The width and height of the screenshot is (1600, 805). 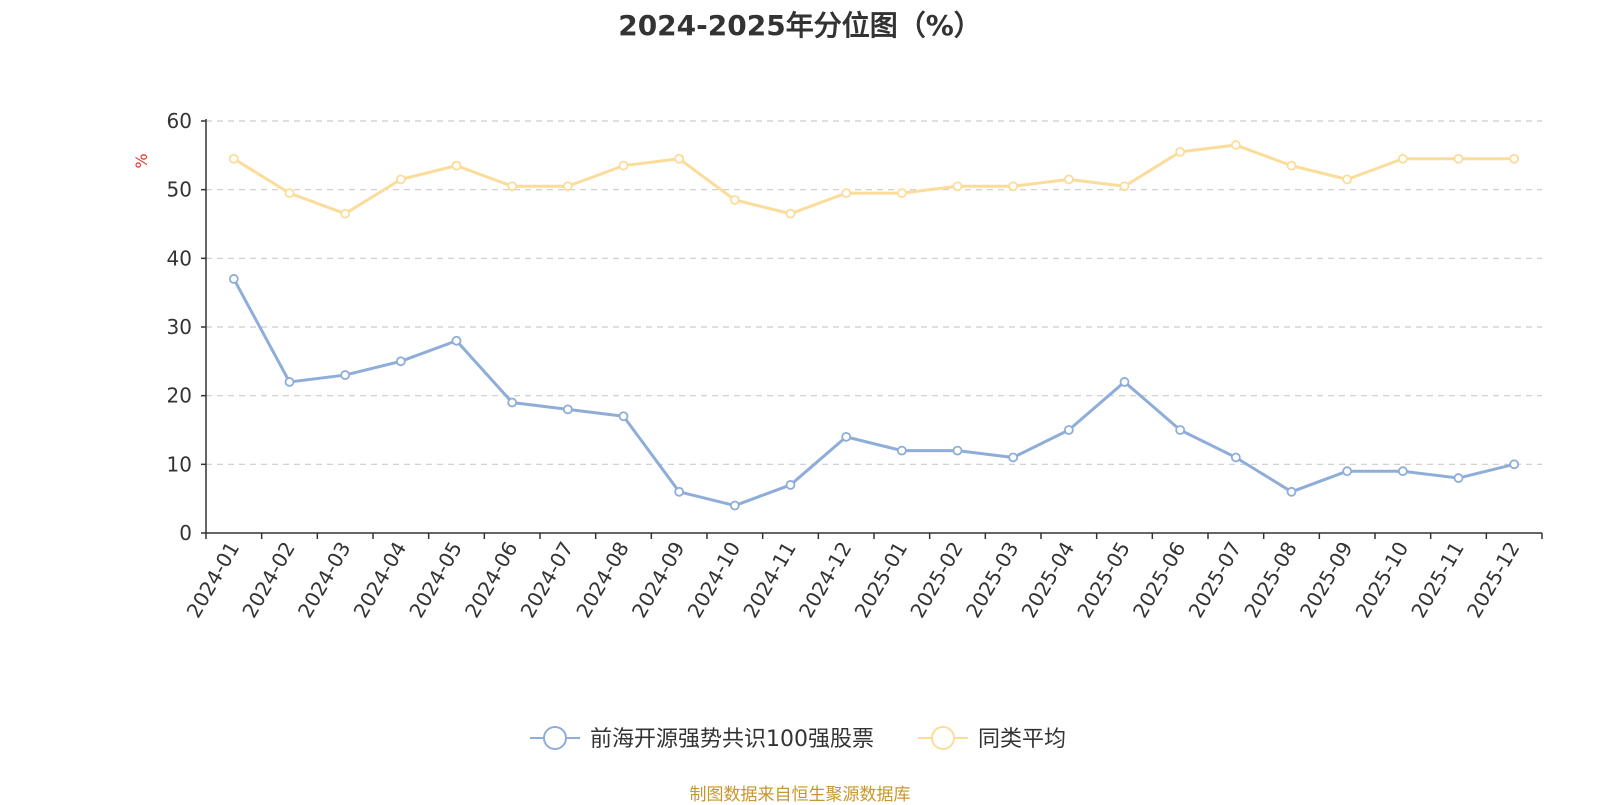 What do you see at coordinates (1048, 580) in the screenshot?
I see `x-tick-label: 2025-04` at bounding box center [1048, 580].